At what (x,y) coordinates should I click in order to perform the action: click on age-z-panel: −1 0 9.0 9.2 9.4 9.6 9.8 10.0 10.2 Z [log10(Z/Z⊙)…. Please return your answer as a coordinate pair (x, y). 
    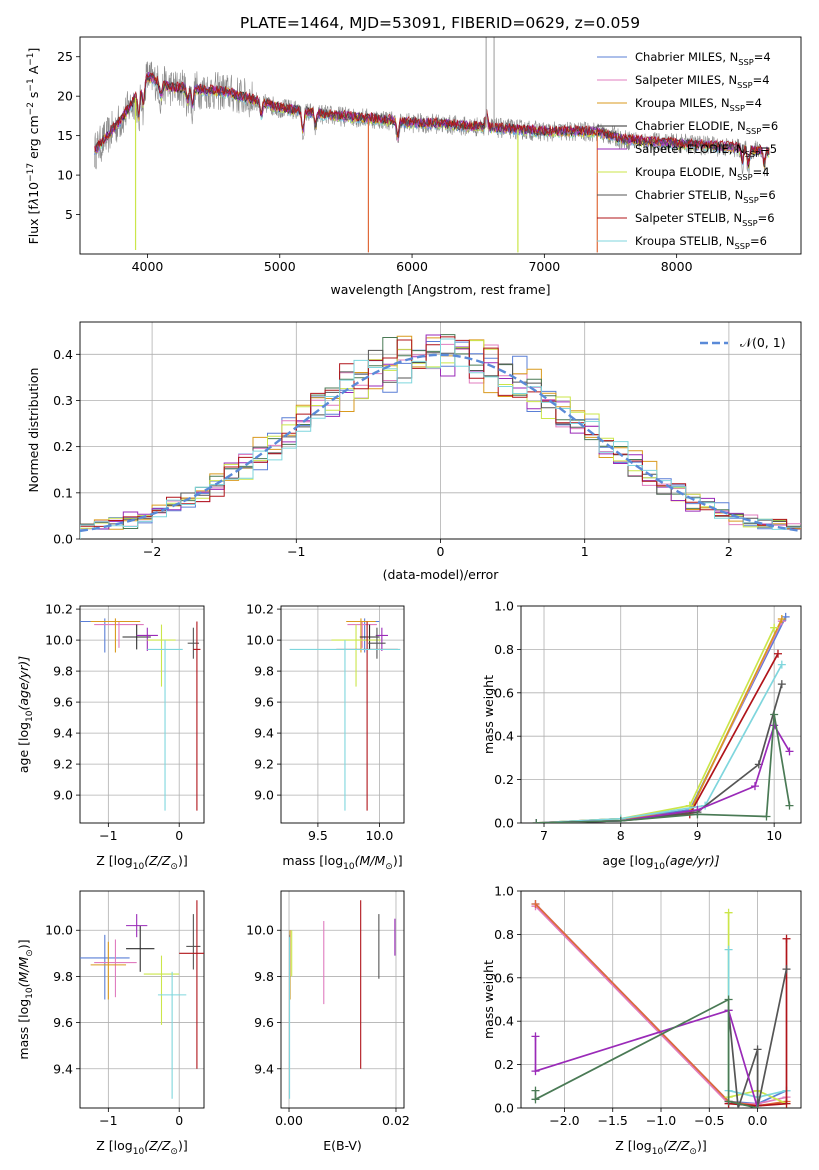
    Looking at the image, I should click on (110, 737).